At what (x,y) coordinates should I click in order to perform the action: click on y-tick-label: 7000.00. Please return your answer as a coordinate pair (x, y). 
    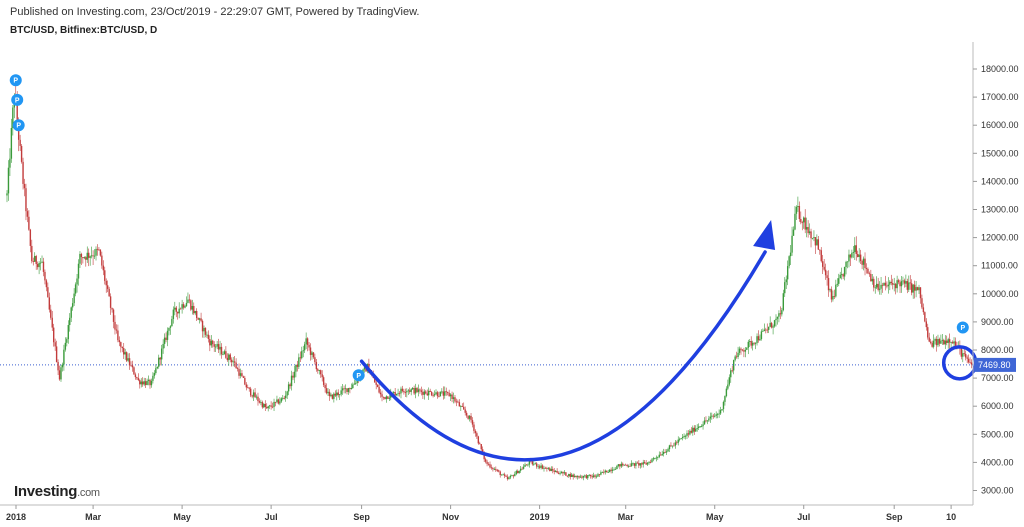
    Looking at the image, I should click on (997, 378).